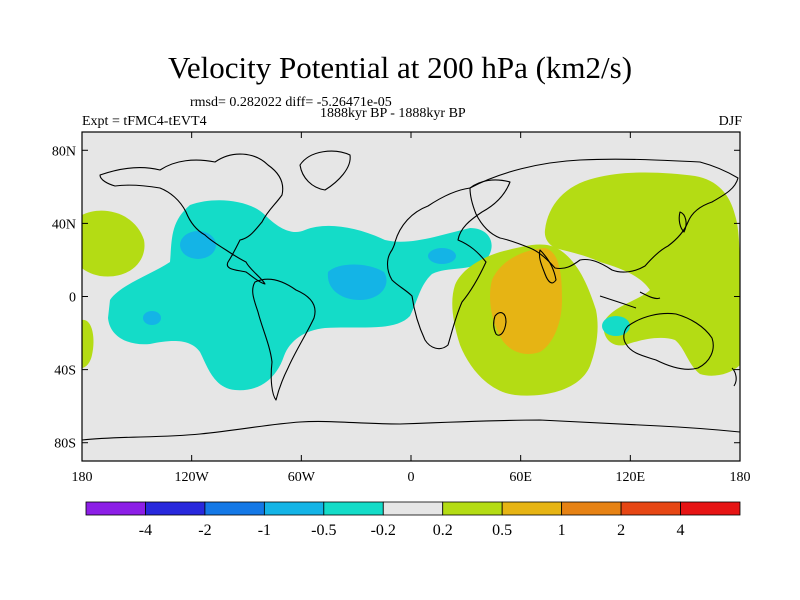 This screenshot has width=800, height=600. What do you see at coordinates (383, 530) in the screenshot?
I see `colorbar-label: -0.2` at bounding box center [383, 530].